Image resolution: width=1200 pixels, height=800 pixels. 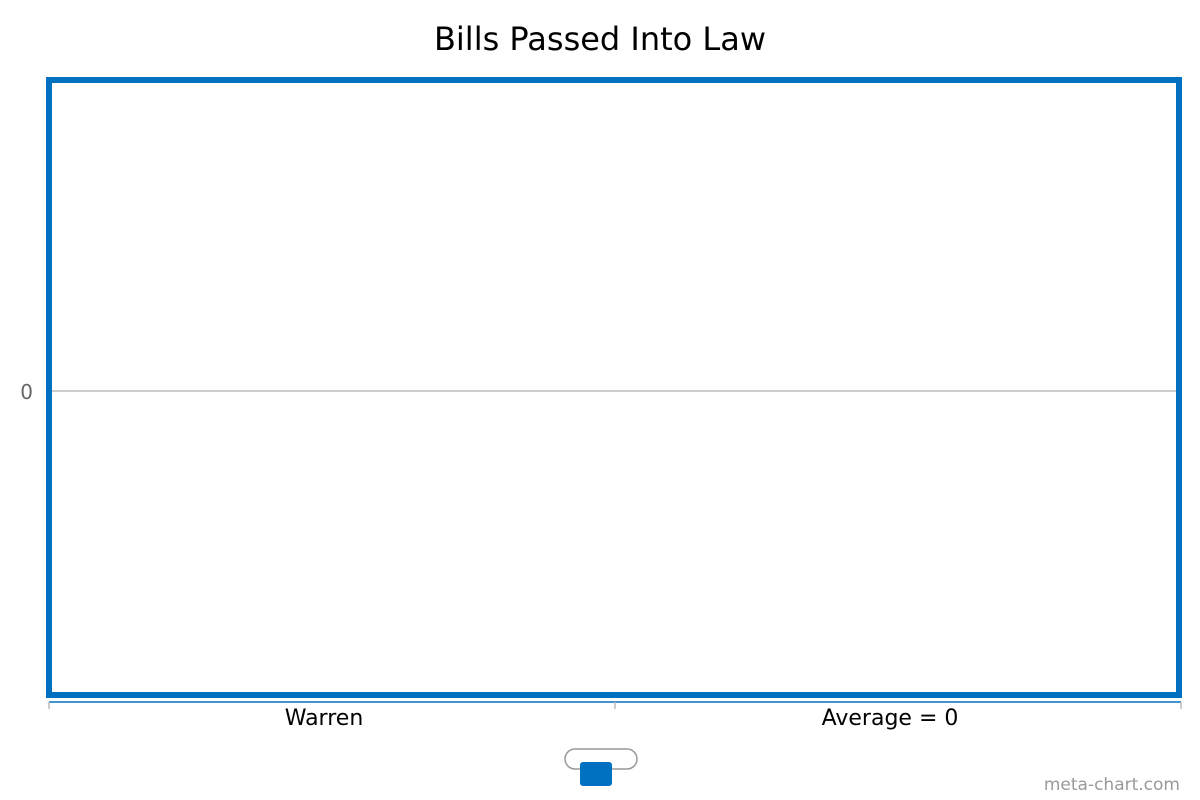 I want to click on y-axis: 0, so click(x=26, y=392).